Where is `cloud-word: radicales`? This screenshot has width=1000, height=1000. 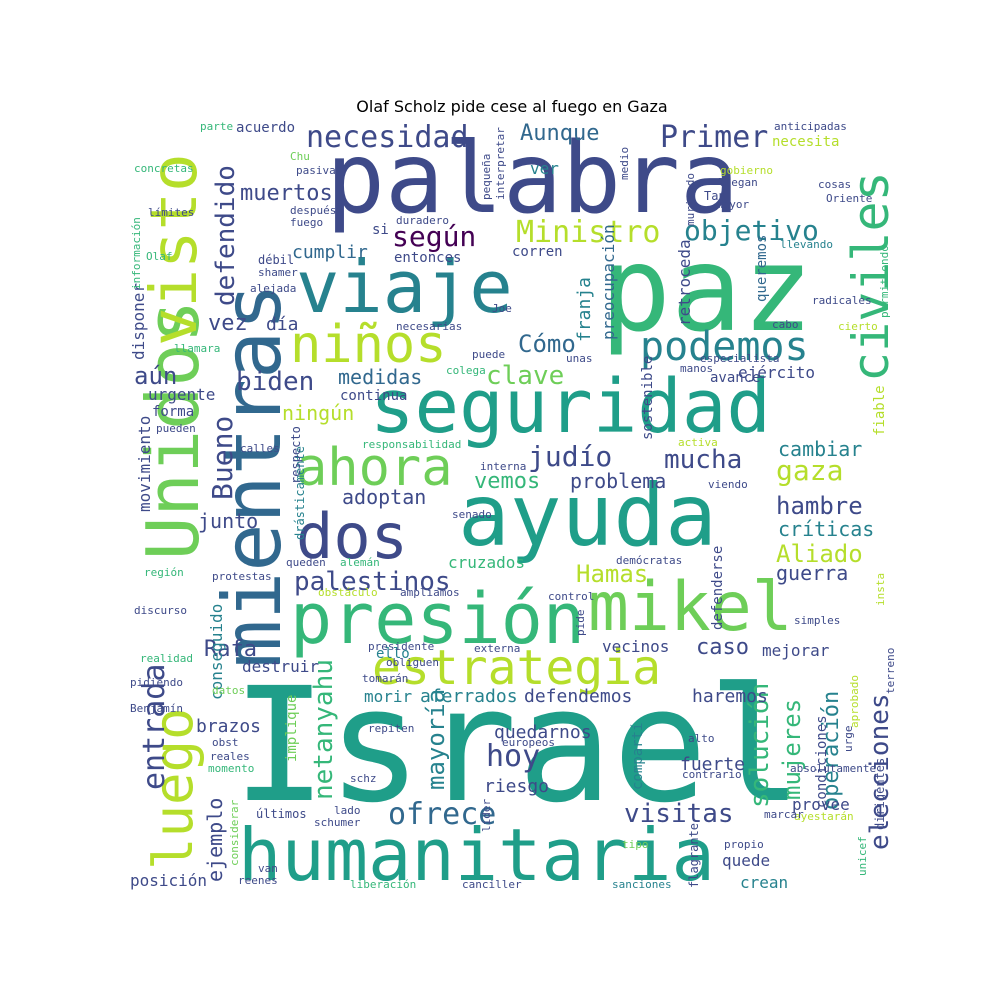
cloud-word: radicales is located at coordinates (842, 300).